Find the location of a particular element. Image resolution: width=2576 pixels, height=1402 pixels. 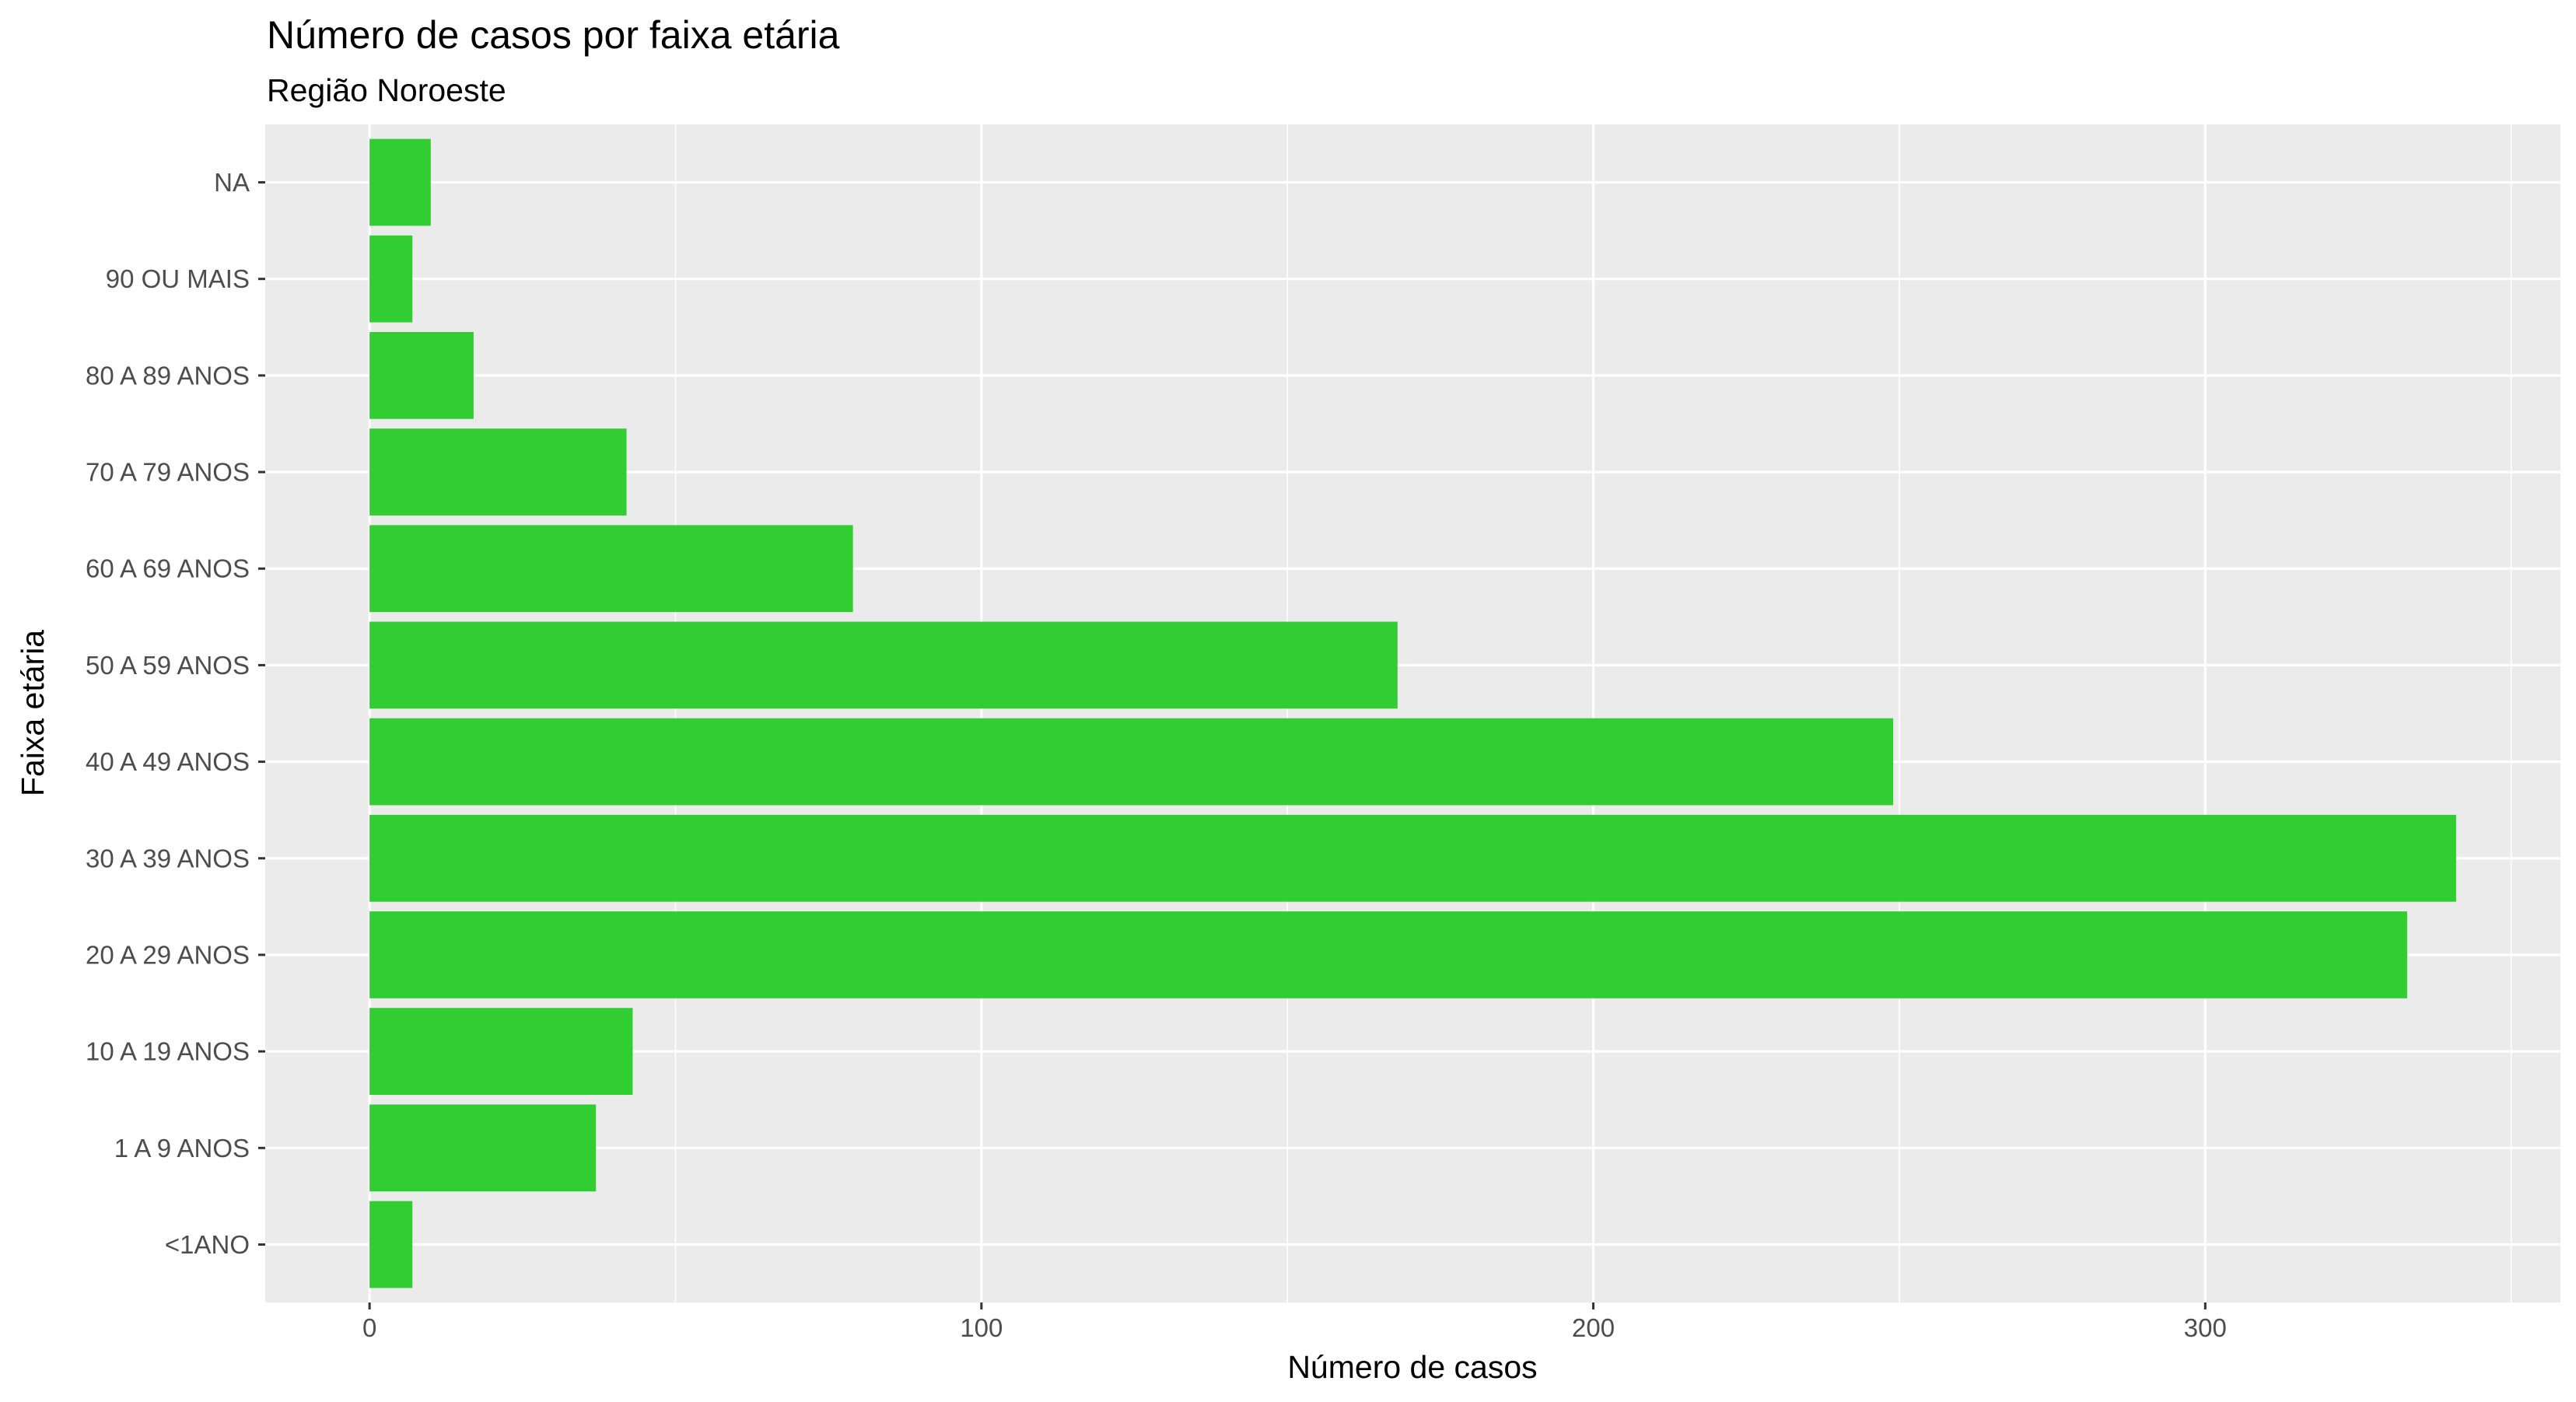

x-axis: 0 100 200 300 is located at coordinates (1294, 1322).